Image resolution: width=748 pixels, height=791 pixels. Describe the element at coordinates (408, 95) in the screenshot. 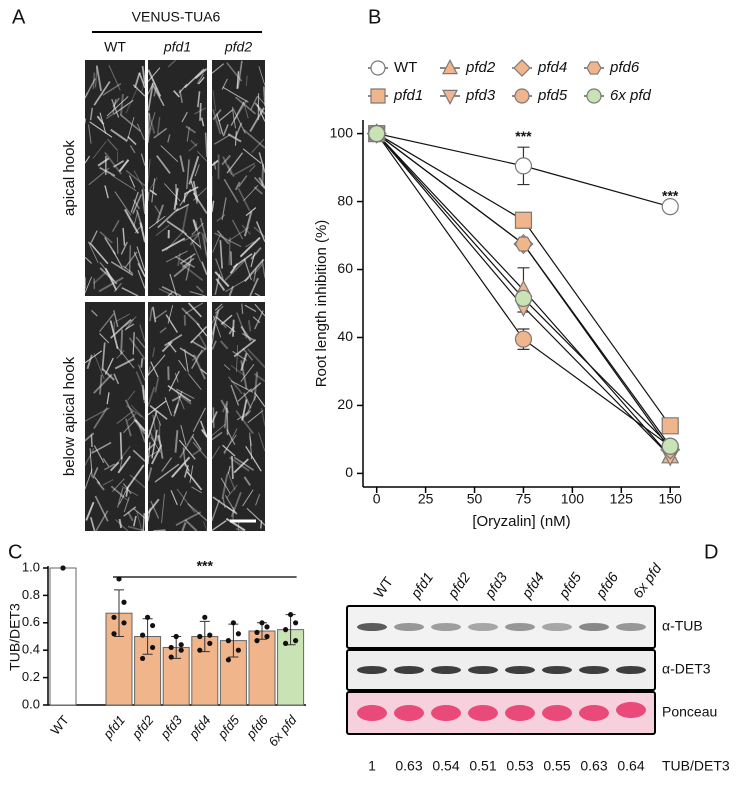

I see `legend-label: pfd1` at that location.